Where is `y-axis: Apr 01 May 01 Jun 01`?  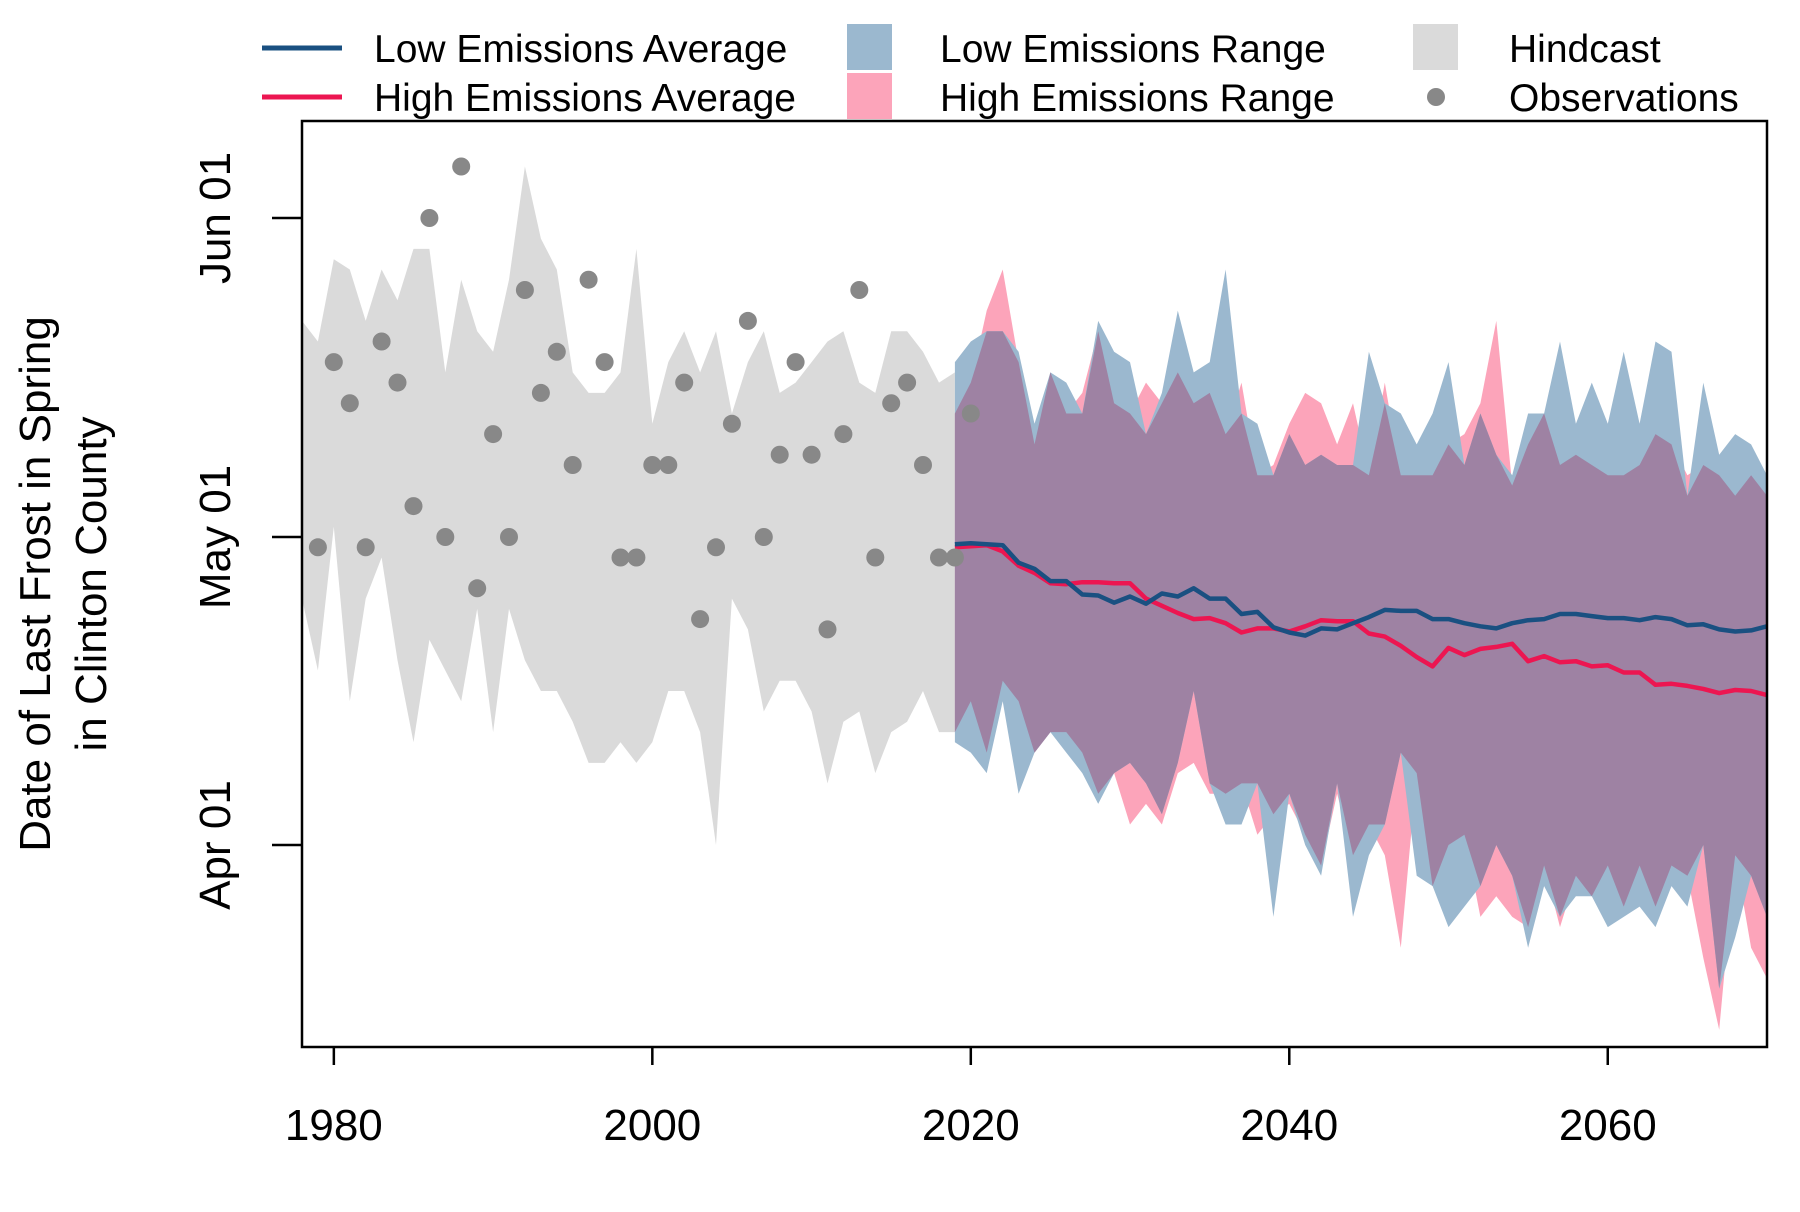
y-axis: Apr 01 May 01 Jun 01 is located at coordinates (246, 531).